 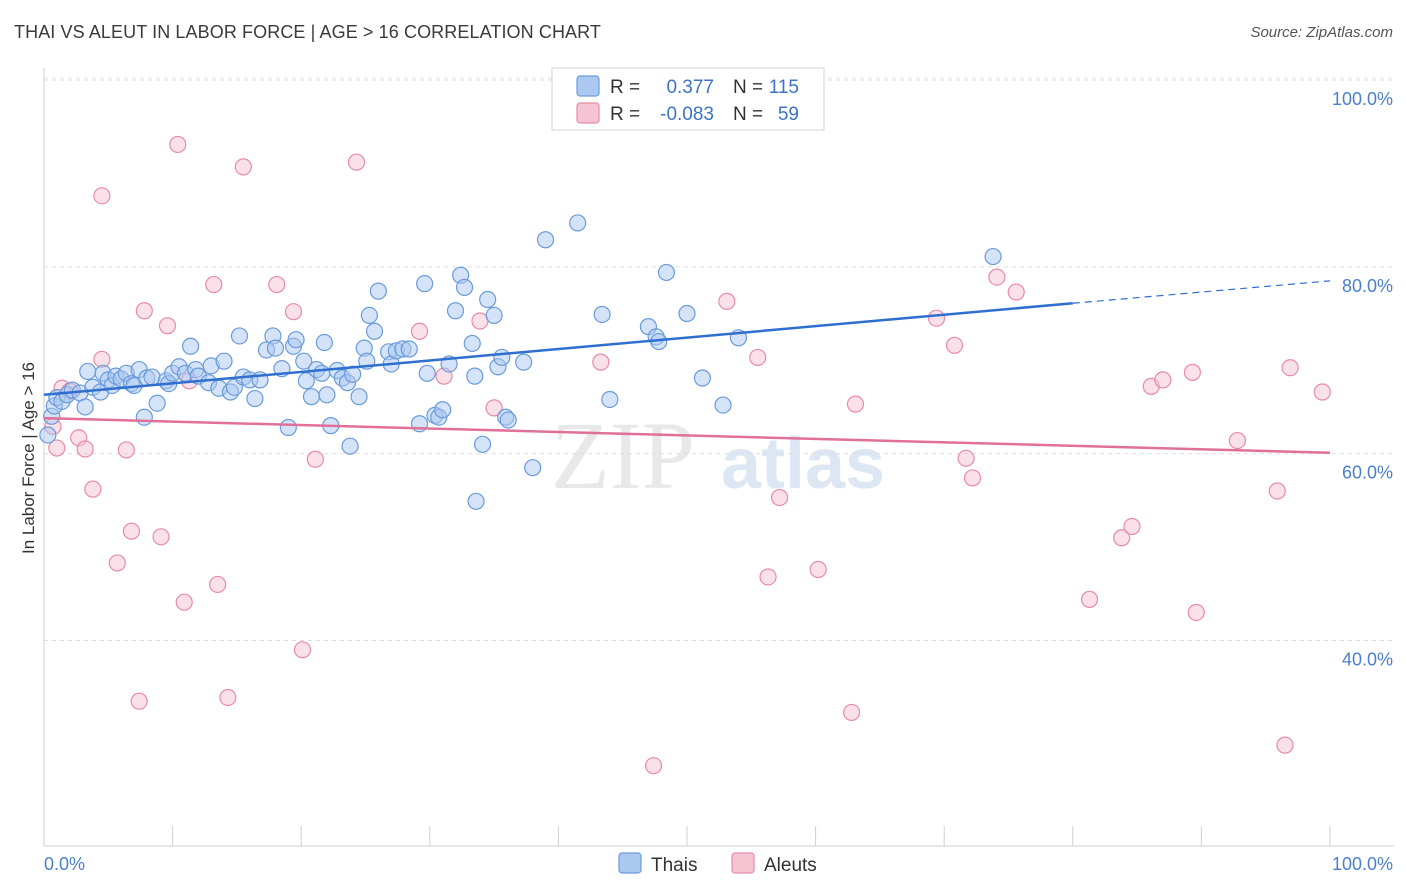 What do you see at coordinates (28, 458) in the screenshot?
I see `y-axis-label: In Labor Force | Age > 16` at bounding box center [28, 458].